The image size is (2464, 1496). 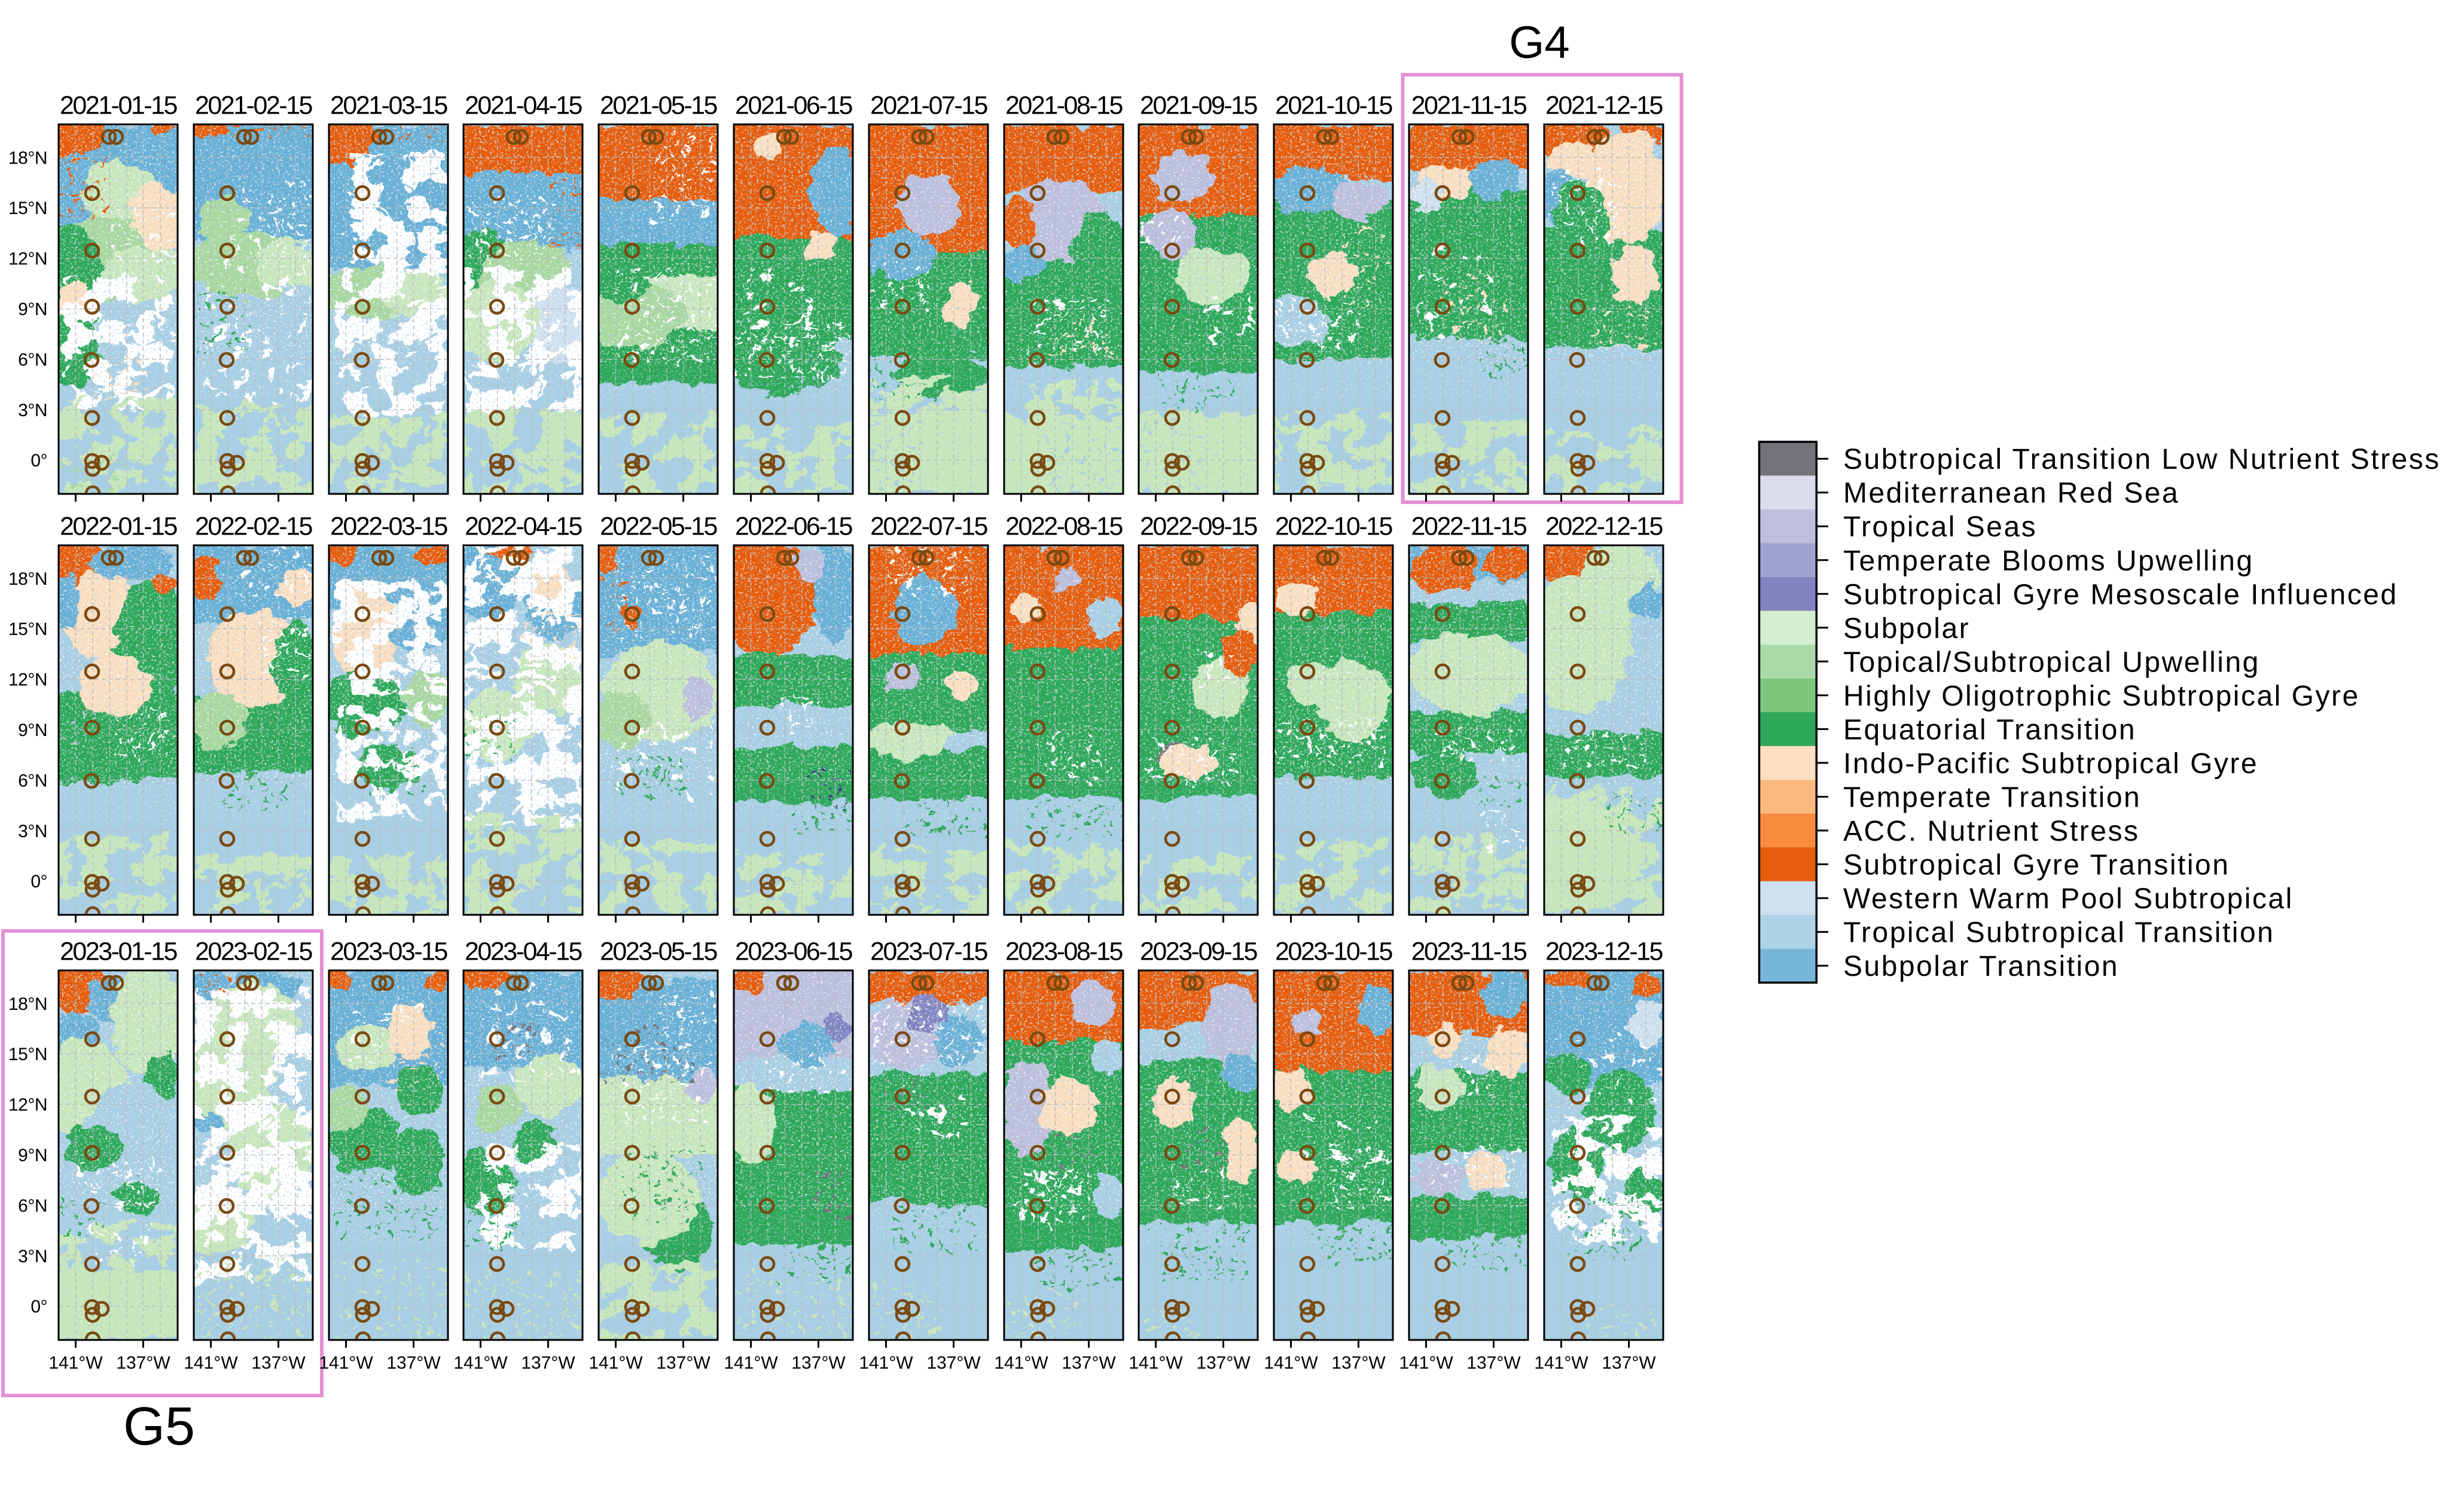 What do you see at coordinates (1906, 629) in the screenshot?
I see `svg-text: Subpolar` at bounding box center [1906, 629].